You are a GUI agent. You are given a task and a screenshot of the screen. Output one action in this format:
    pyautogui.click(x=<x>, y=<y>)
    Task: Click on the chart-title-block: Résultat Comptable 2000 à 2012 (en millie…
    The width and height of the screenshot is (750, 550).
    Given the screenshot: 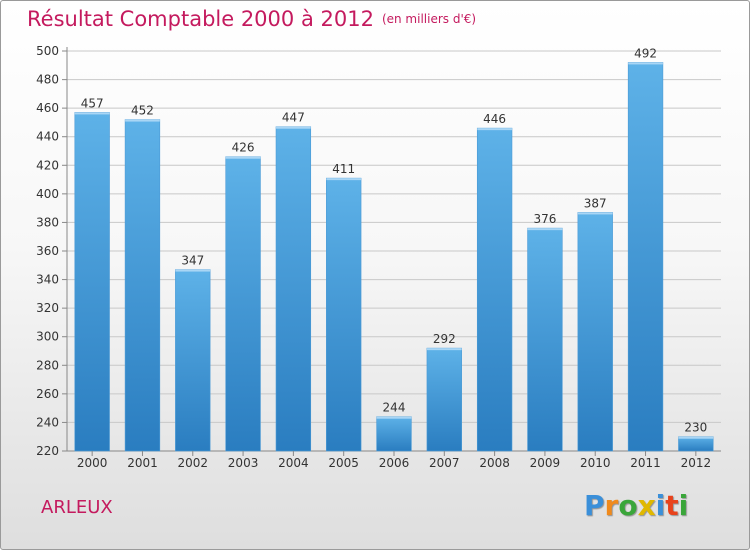 What is the action you would take?
    pyautogui.click(x=251, y=19)
    